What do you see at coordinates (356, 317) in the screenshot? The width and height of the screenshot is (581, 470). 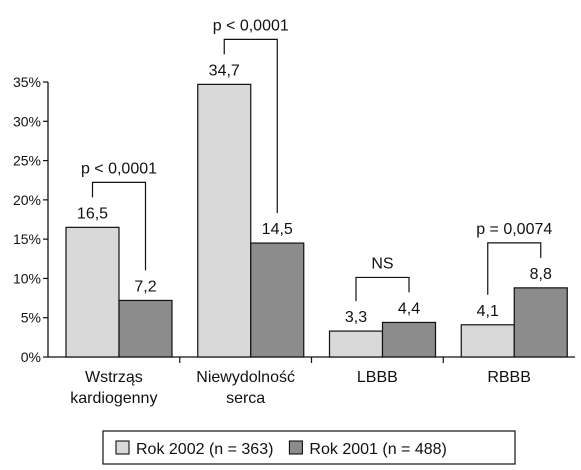 I see `data-label: 3,3` at bounding box center [356, 317].